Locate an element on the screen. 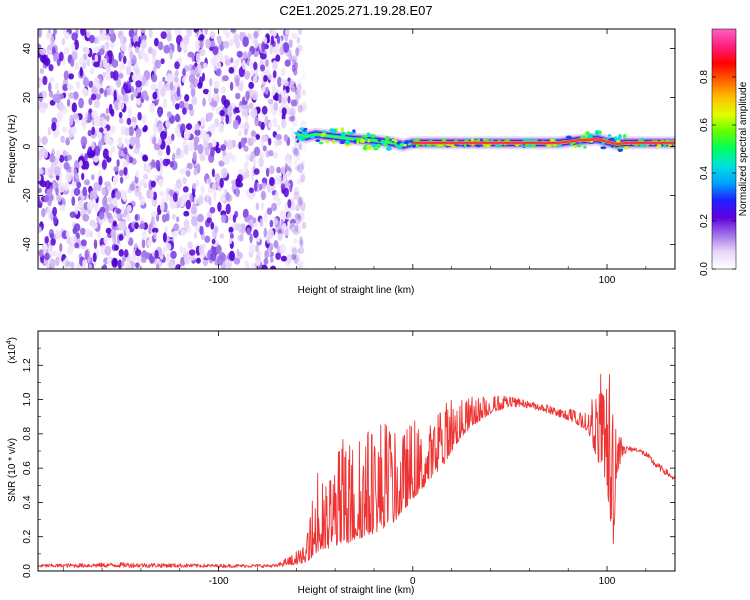 Image resolution: width=750 pixels, height=600 pixels. y-tick-label: 0.2 is located at coordinates (27, 536).